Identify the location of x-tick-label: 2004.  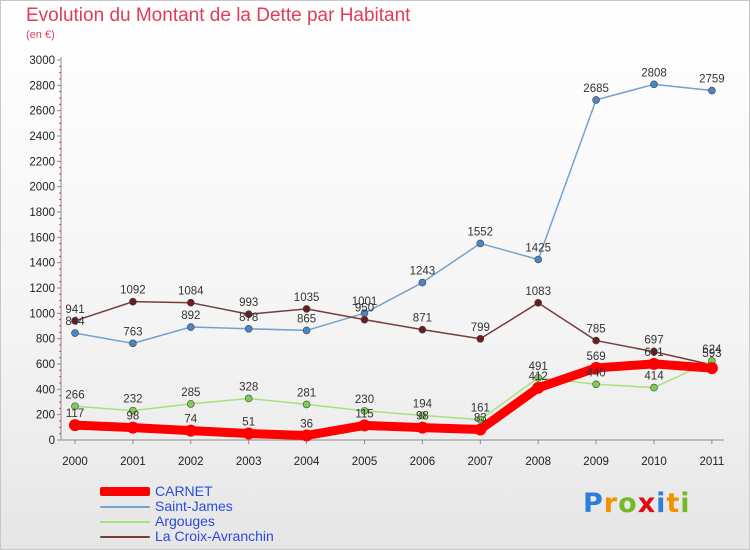
(307, 462).